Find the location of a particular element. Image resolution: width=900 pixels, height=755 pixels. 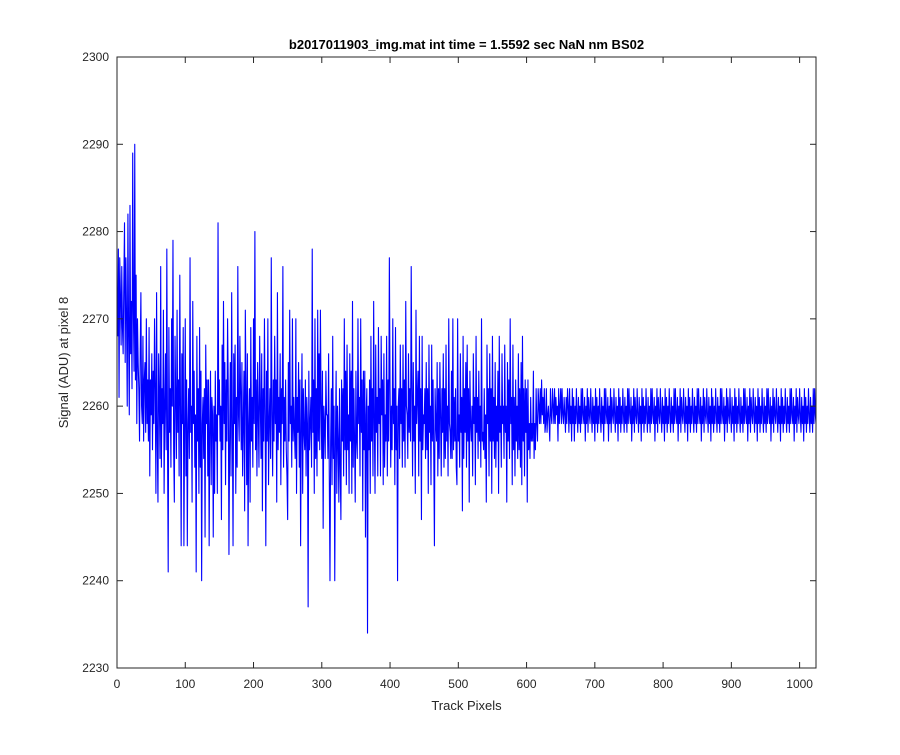

y-tick-label: 2240 is located at coordinates (95, 581).